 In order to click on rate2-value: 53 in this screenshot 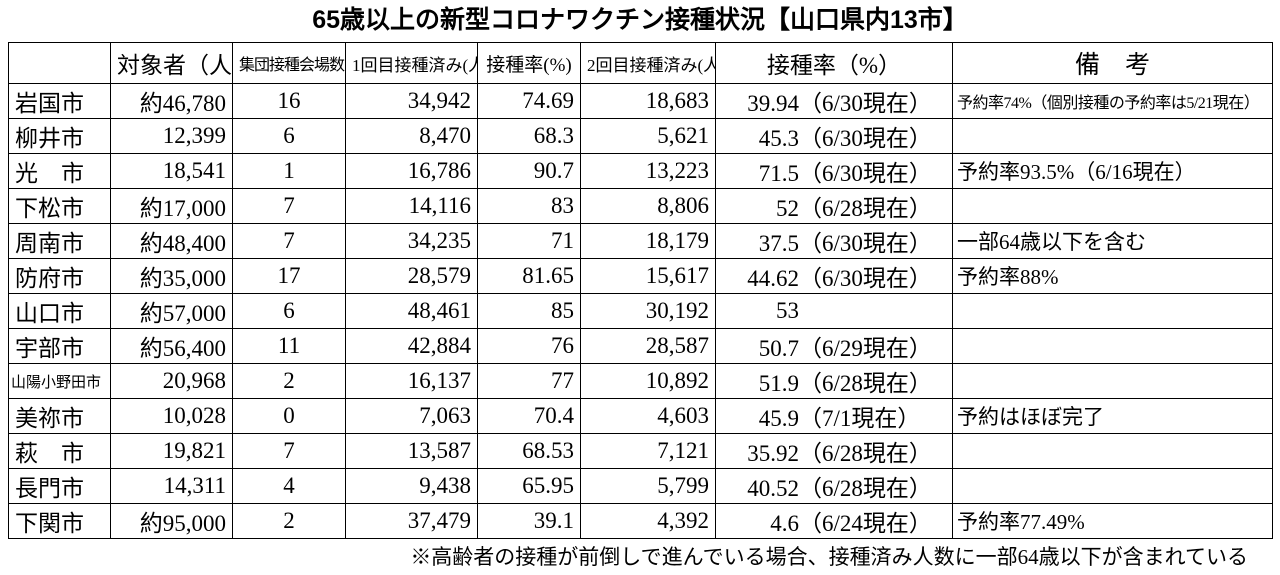, I will do `click(787, 310)`.